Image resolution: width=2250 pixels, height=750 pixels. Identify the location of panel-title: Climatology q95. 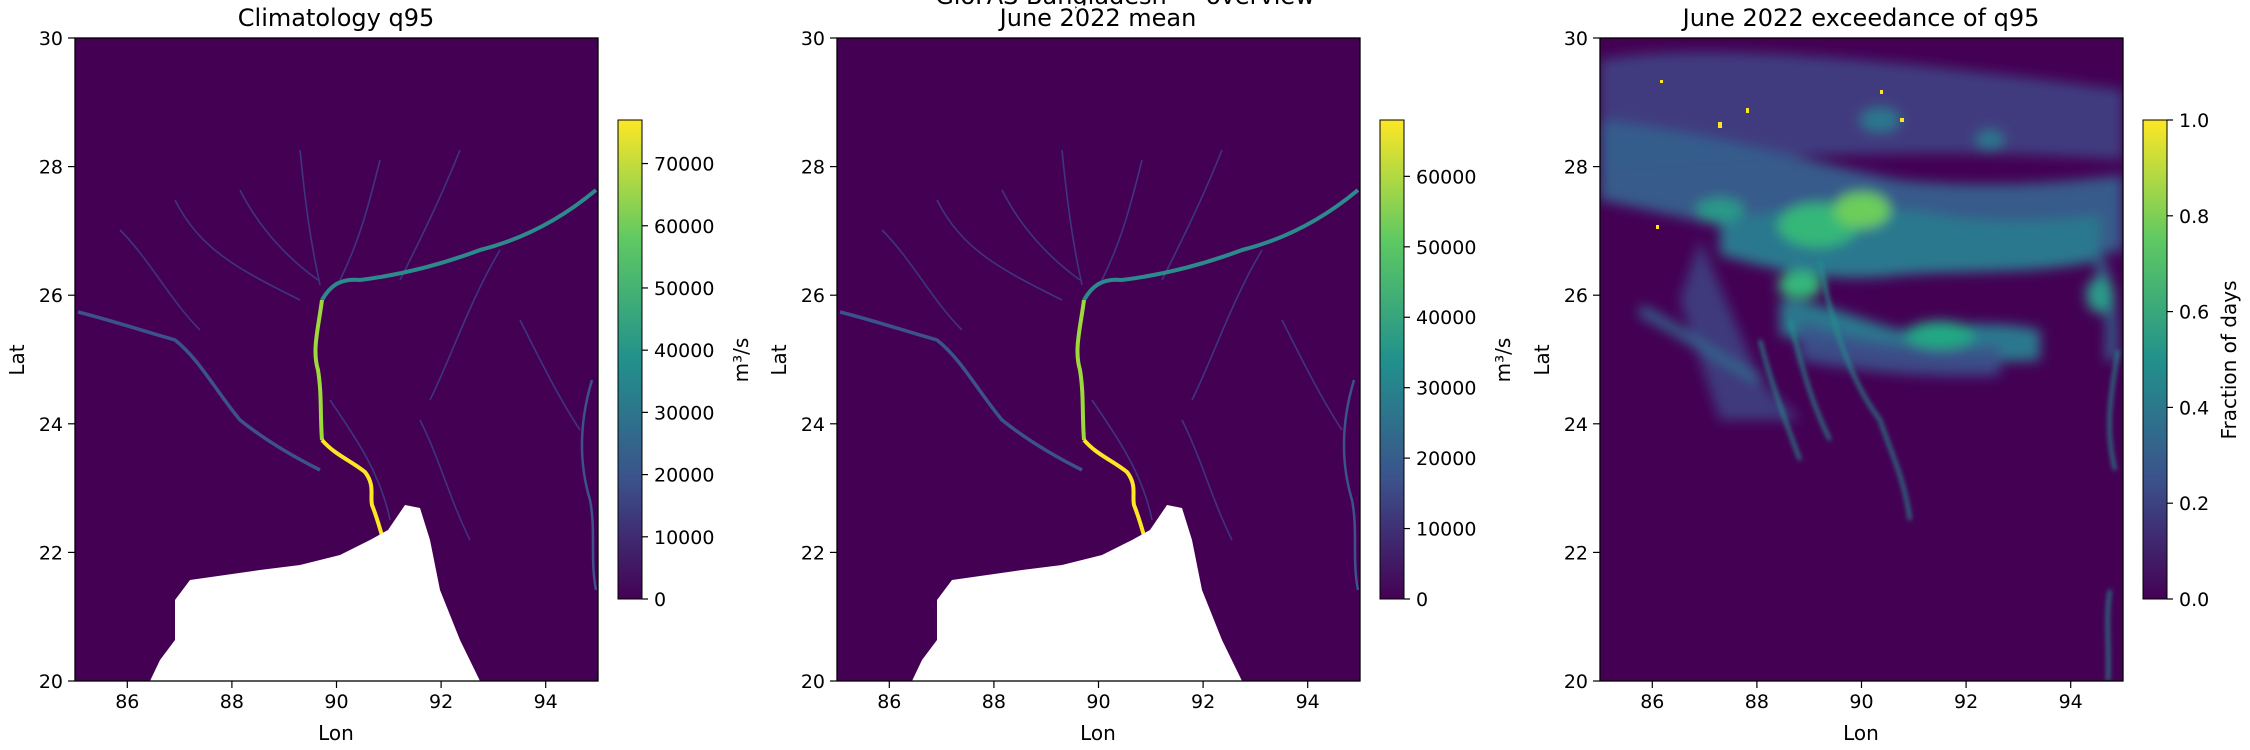
(336, 18).